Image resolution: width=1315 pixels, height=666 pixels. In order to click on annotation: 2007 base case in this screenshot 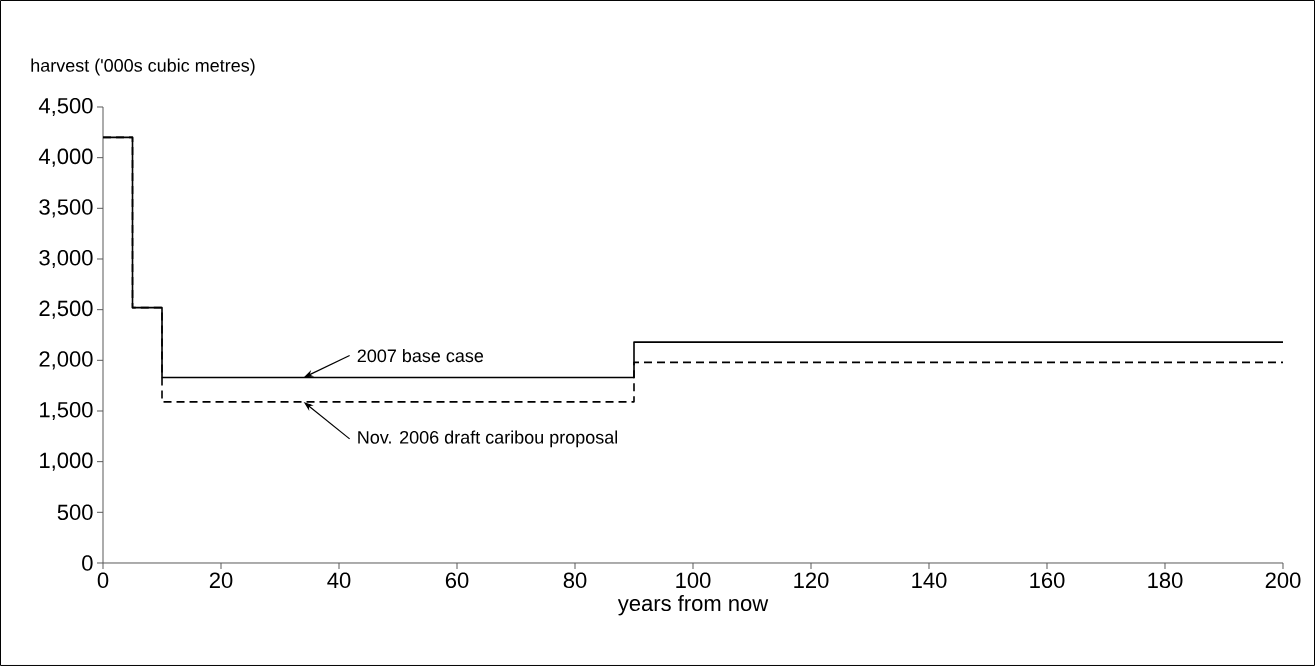, I will do `click(420, 355)`.